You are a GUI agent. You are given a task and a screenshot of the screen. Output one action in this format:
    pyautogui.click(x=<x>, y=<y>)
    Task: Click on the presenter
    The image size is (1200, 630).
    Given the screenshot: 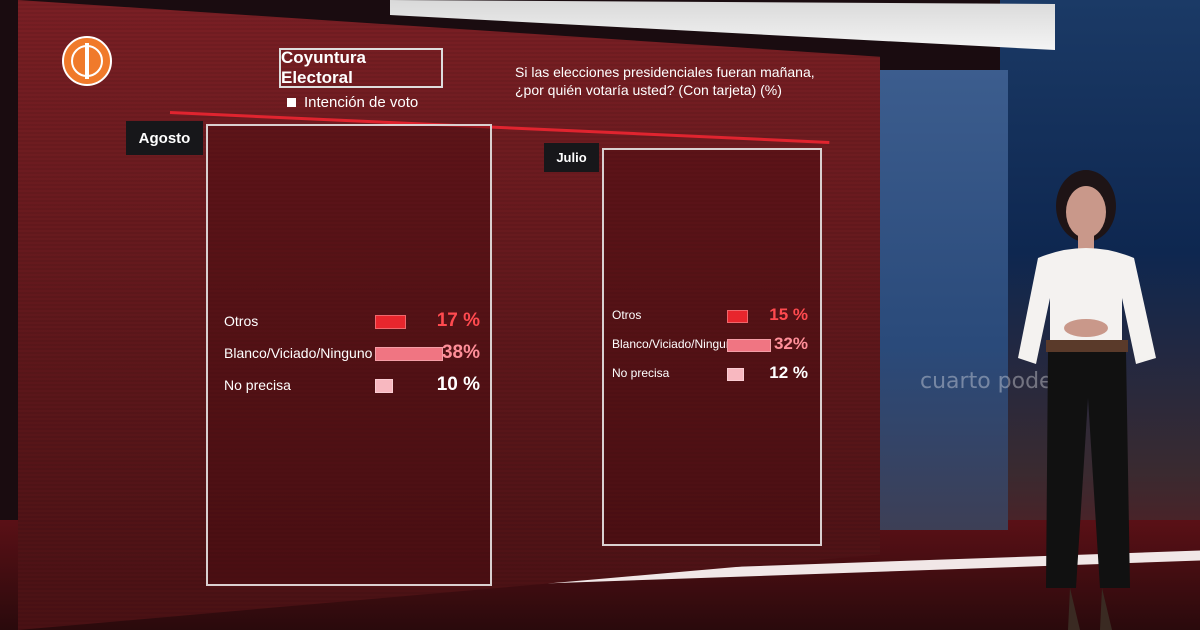 What is the action you would take?
    pyautogui.click(x=1088, y=399)
    